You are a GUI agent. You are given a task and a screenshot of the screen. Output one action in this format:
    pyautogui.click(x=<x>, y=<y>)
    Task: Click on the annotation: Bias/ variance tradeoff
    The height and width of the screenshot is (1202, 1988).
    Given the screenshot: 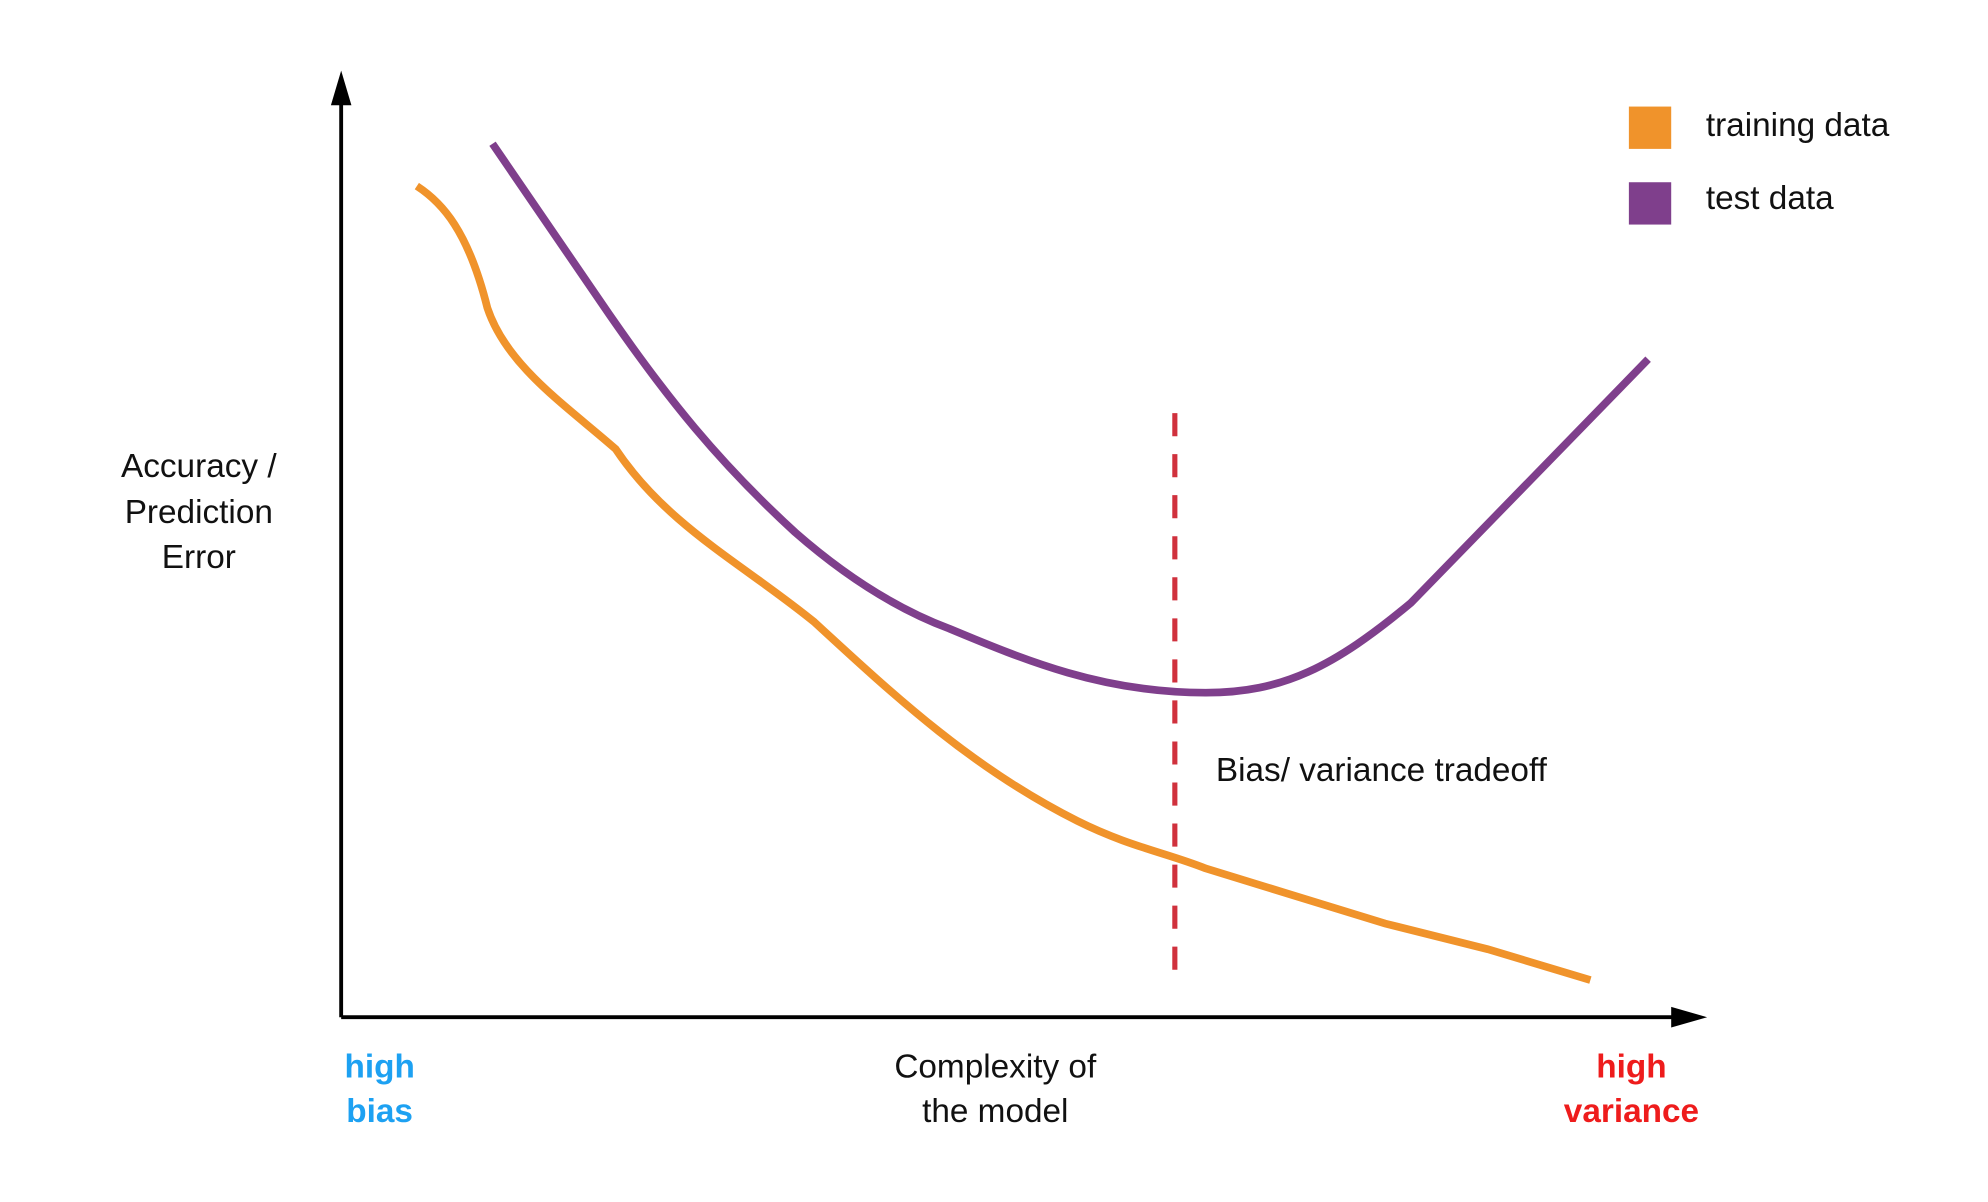 What is the action you would take?
    pyautogui.click(x=1382, y=770)
    